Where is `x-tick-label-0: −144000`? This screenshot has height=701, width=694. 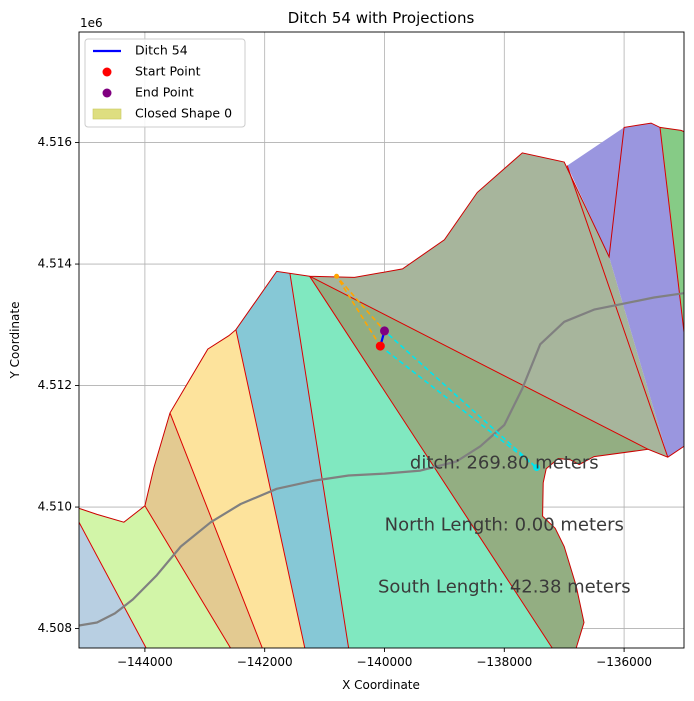 x-tick-label-0: −144000 is located at coordinates (145, 662).